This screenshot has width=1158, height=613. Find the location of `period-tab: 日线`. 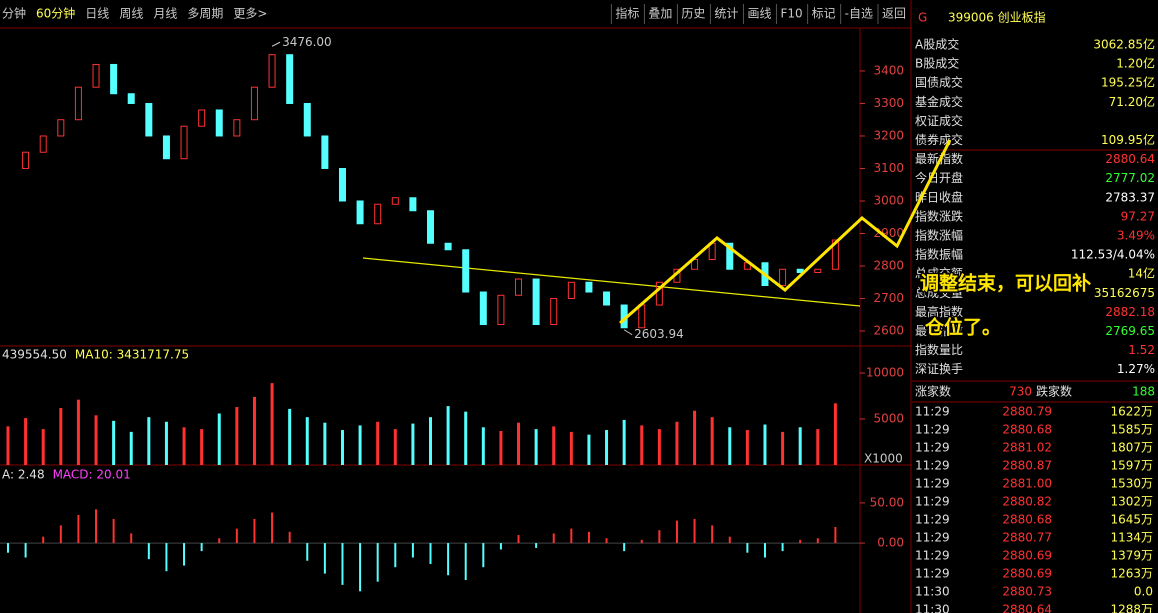

period-tab: 日线 is located at coordinates (97, 14).